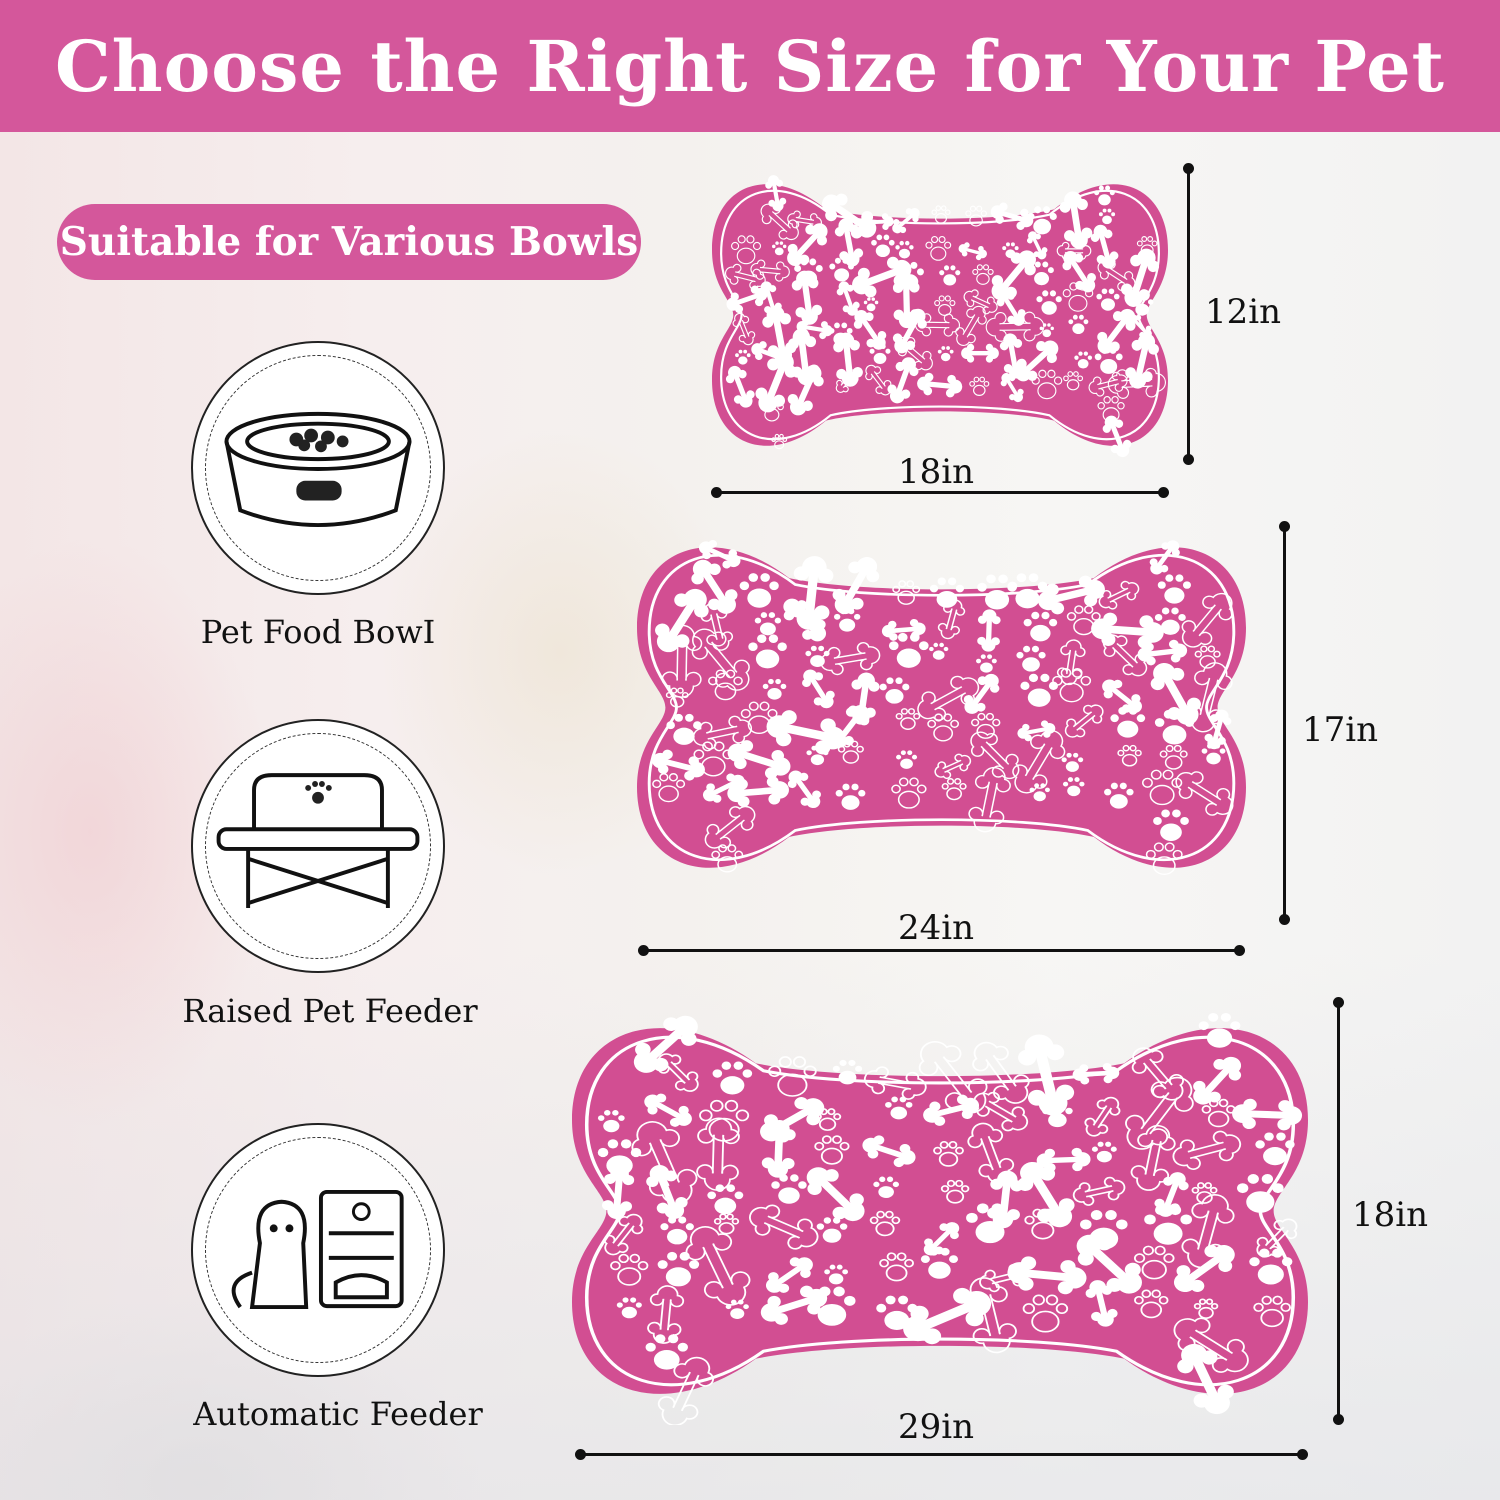 The image size is (1500, 1500). What do you see at coordinates (750, 66) in the screenshot?
I see `header-banner: Choose the Right Size for Your Pet` at bounding box center [750, 66].